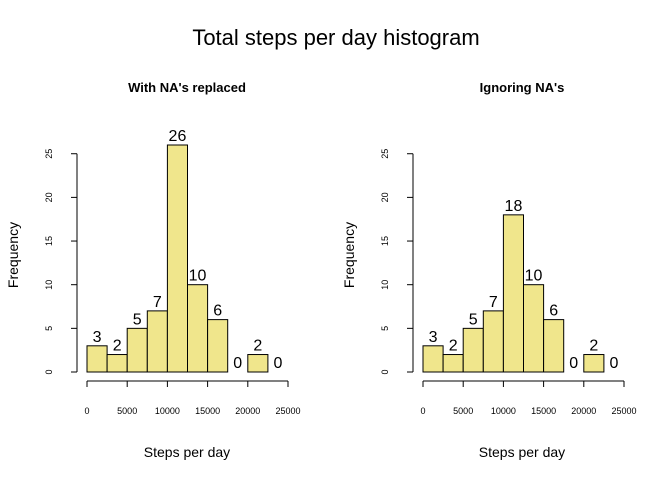 The height and width of the screenshot is (485, 672). What do you see at coordinates (514, 206) in the screenshot?
I see `bar-value-label: 18` at bounding box center [514, 206].